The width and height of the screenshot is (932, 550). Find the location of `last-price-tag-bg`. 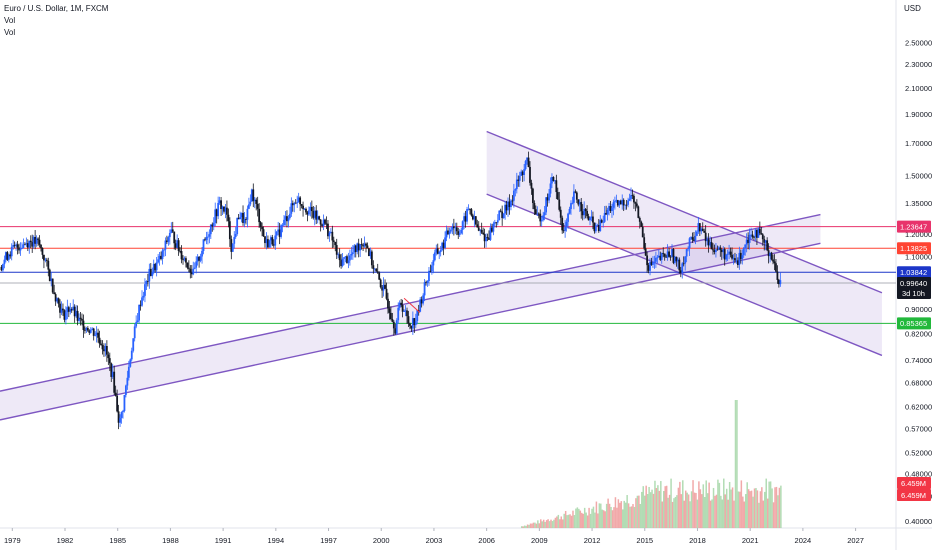

last-price-tag-bg is located at coordinates (914, 288).